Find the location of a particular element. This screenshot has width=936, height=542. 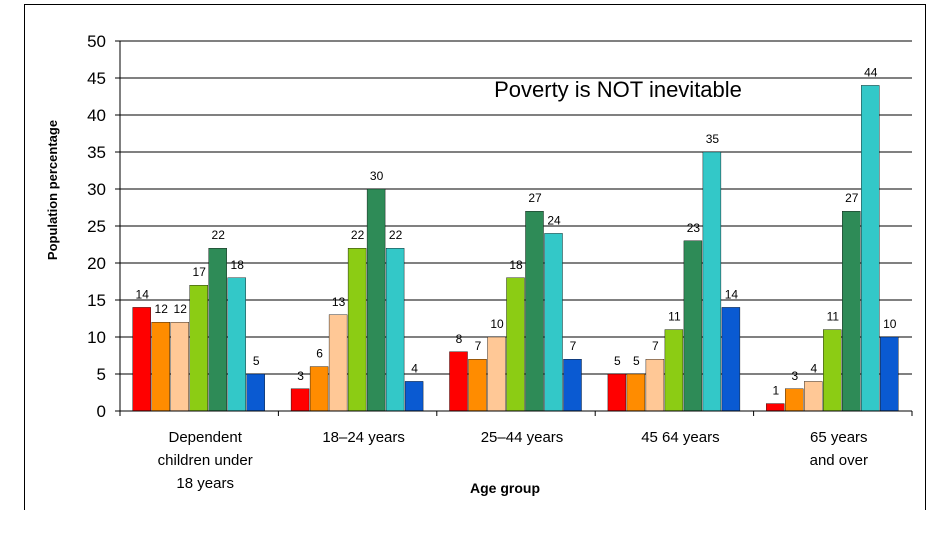

x-tick-label: 45 64 years is located at coordinates (680, 437).